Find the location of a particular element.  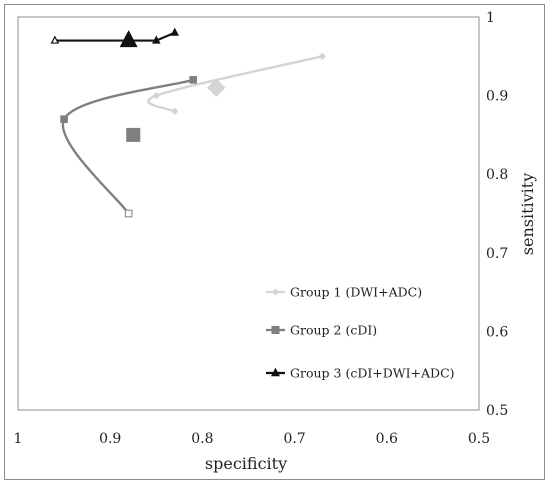

x-tick-label: 0.6 is located at coordinates (387, 439).